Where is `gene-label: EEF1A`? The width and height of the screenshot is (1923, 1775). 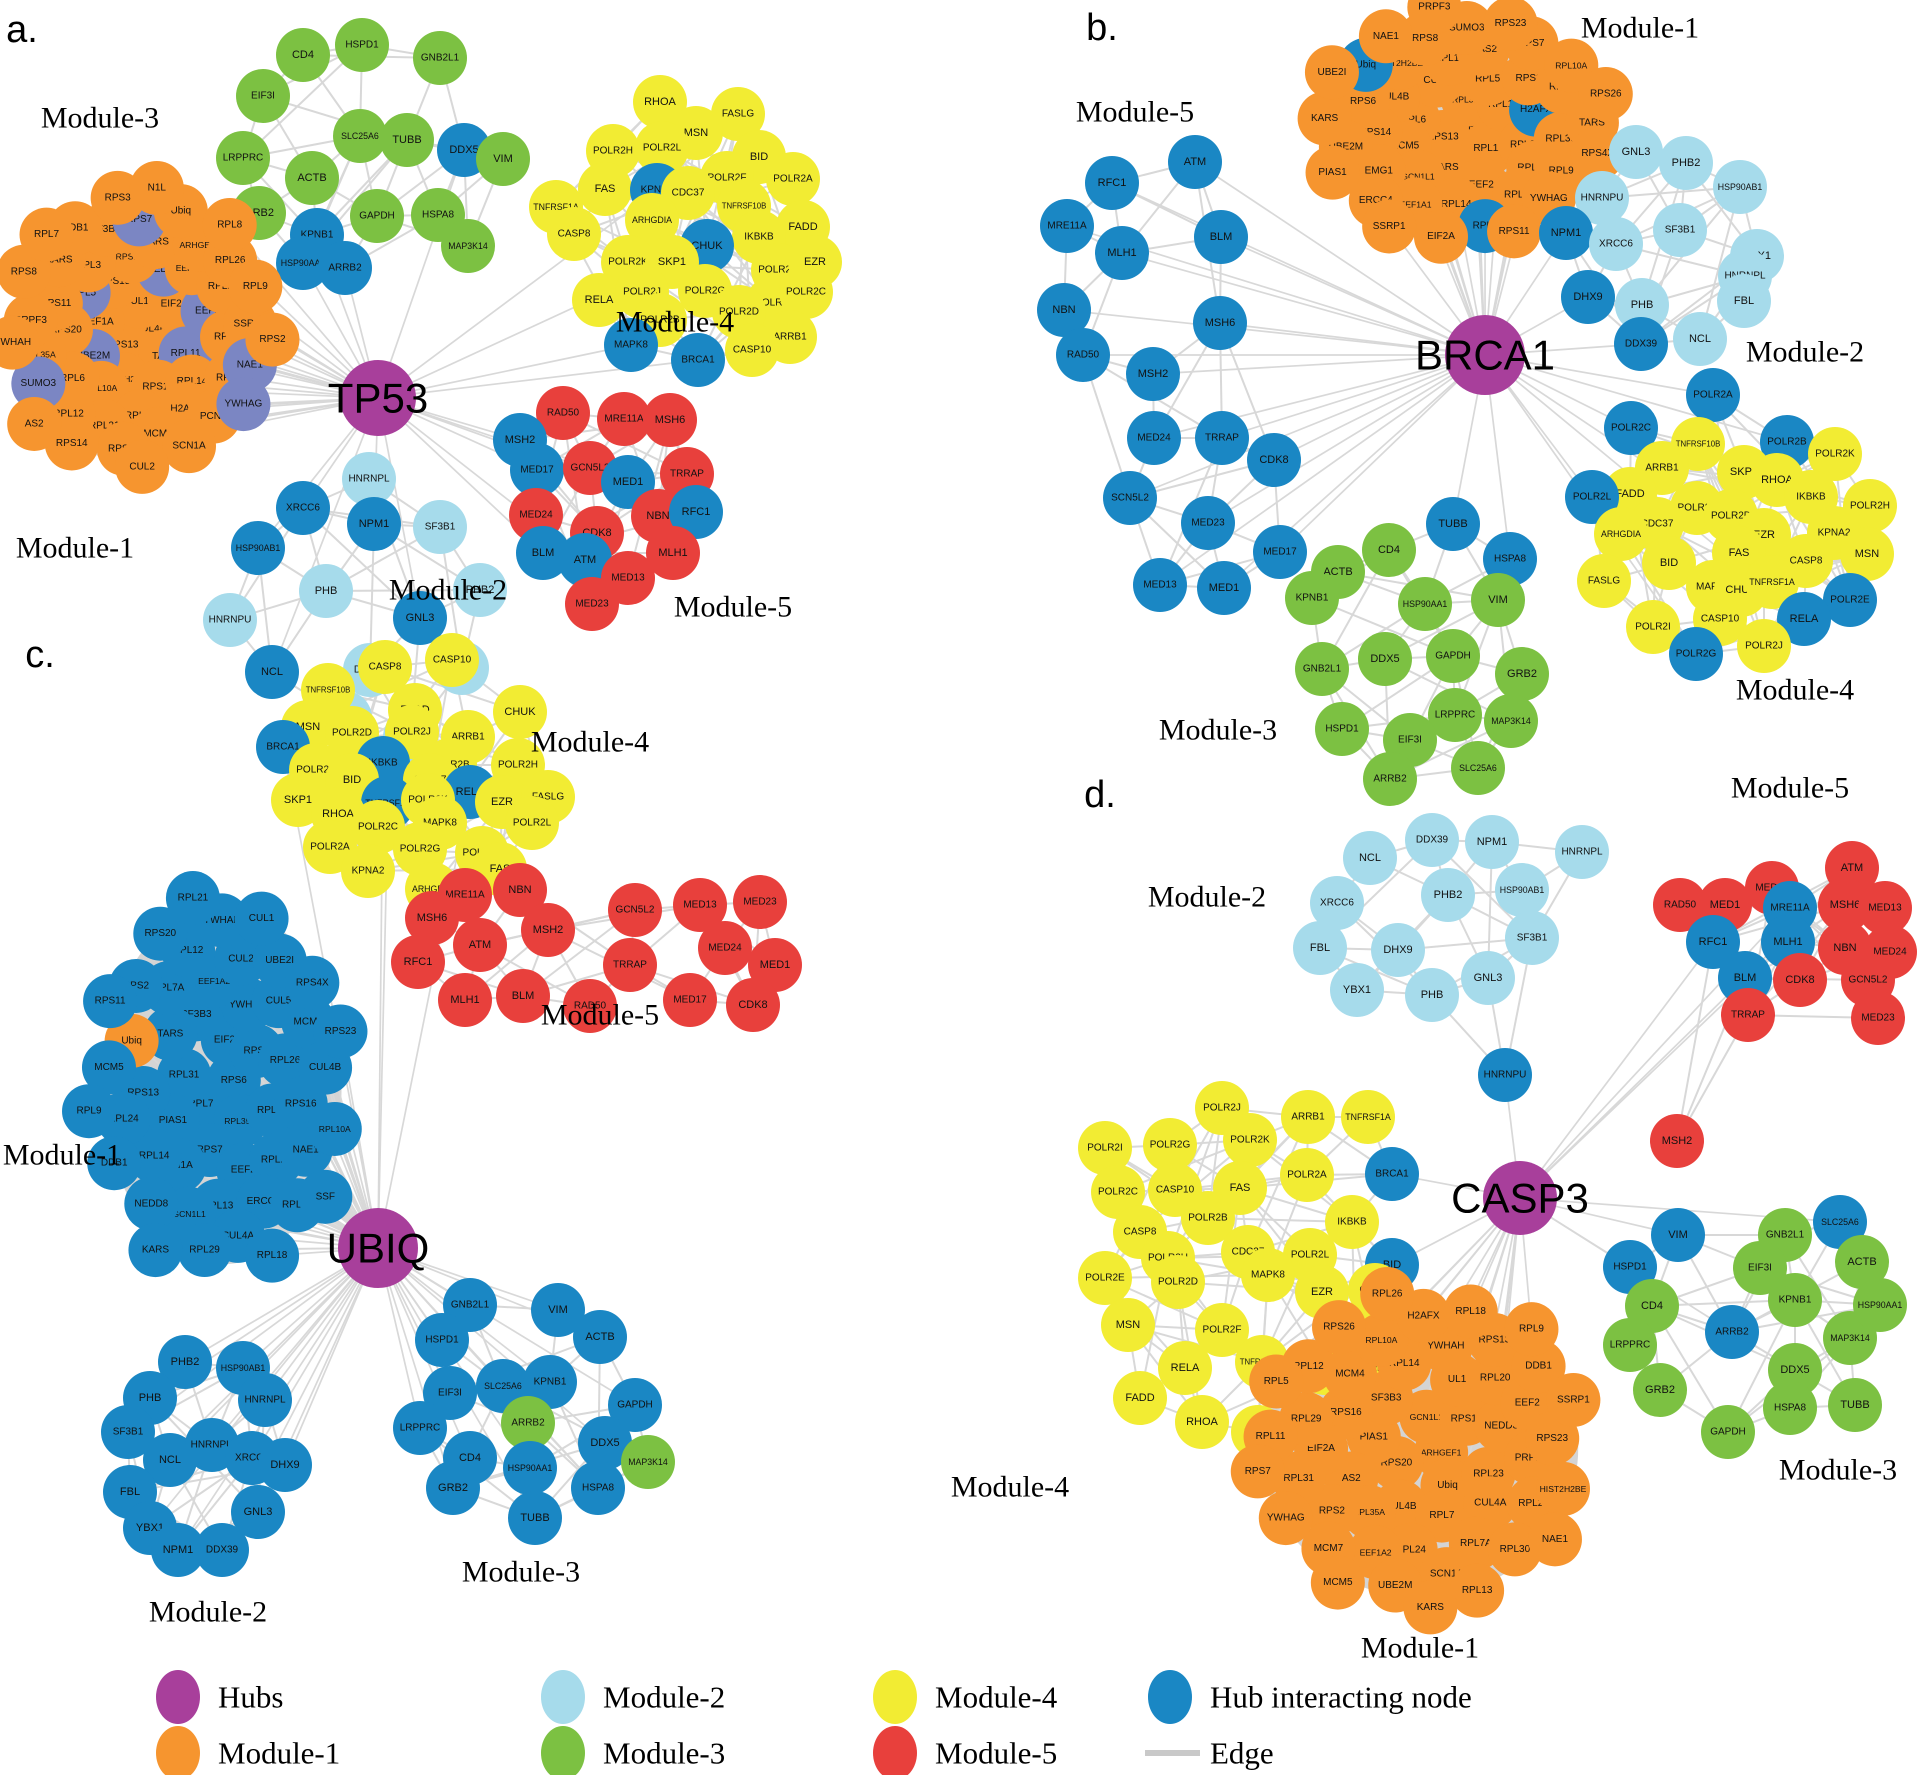
gene-label: EEF1A is located at coordinates (98, 321).